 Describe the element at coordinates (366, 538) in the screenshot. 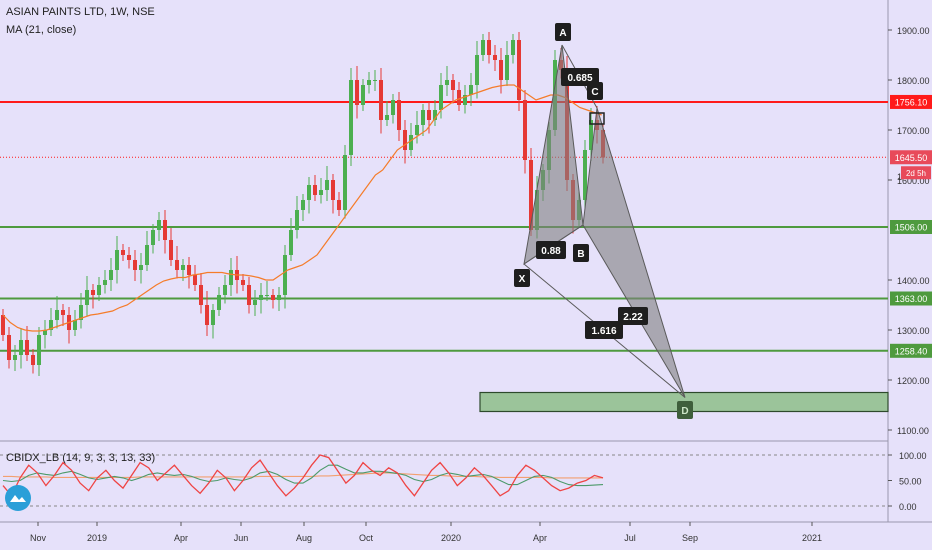

I see `time-tick-label: Oct` at that location.